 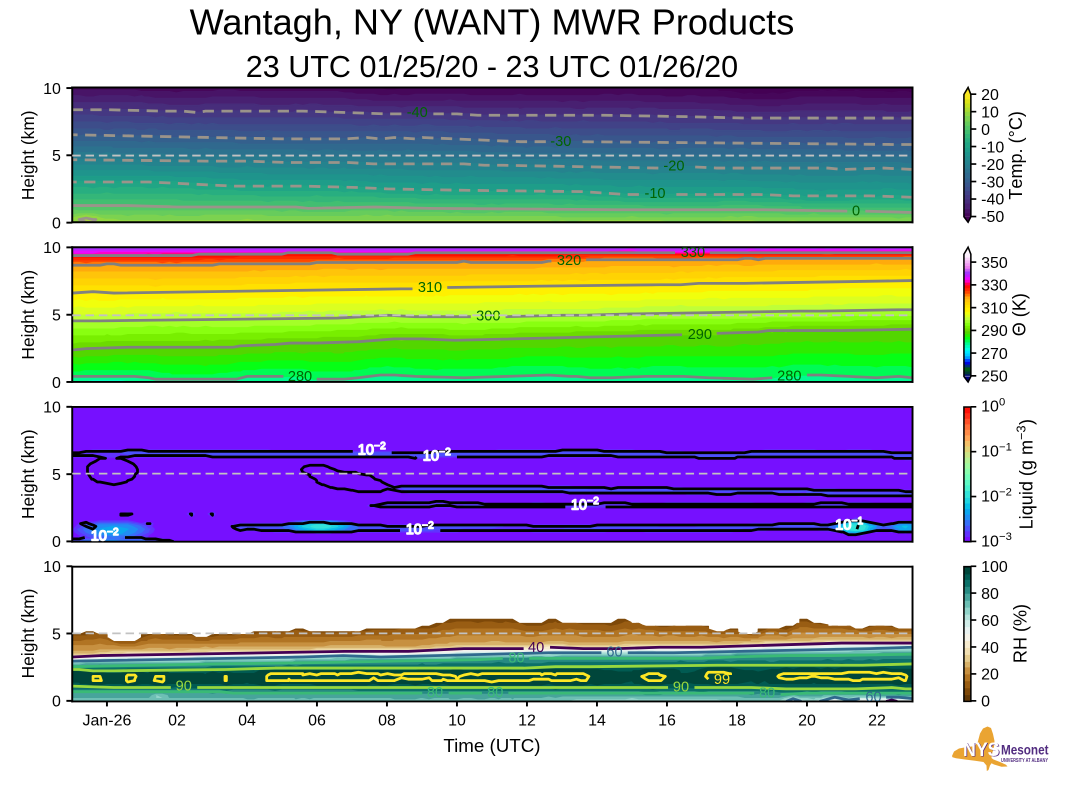 I want to click on svg-text: 18, so click(x=737, y=721).